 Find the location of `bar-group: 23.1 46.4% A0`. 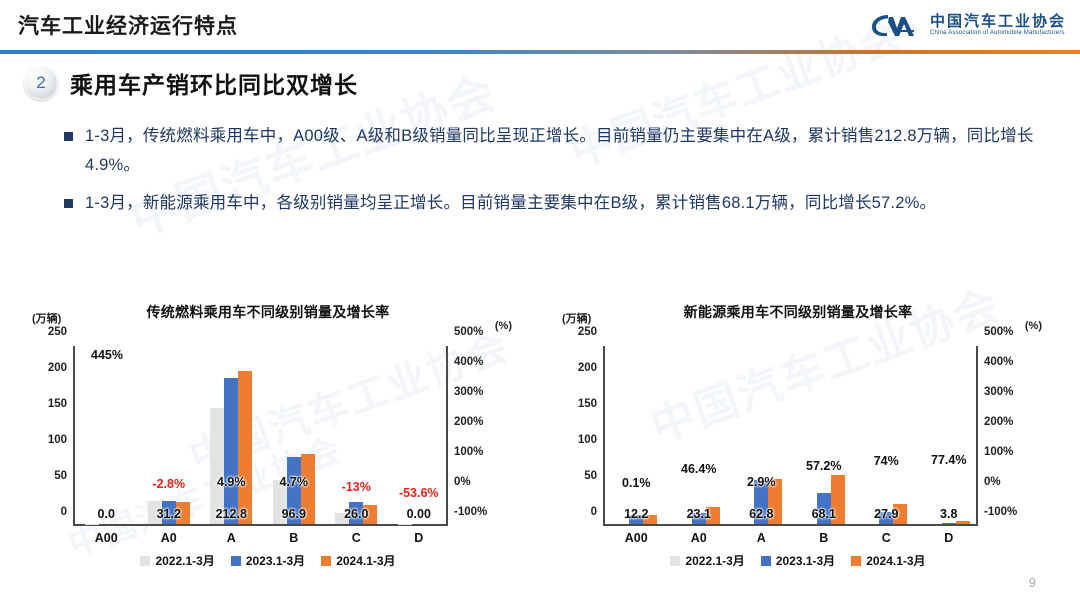

bar-group: 23.1 46.4% A0 is located at coordinates (699, 445).